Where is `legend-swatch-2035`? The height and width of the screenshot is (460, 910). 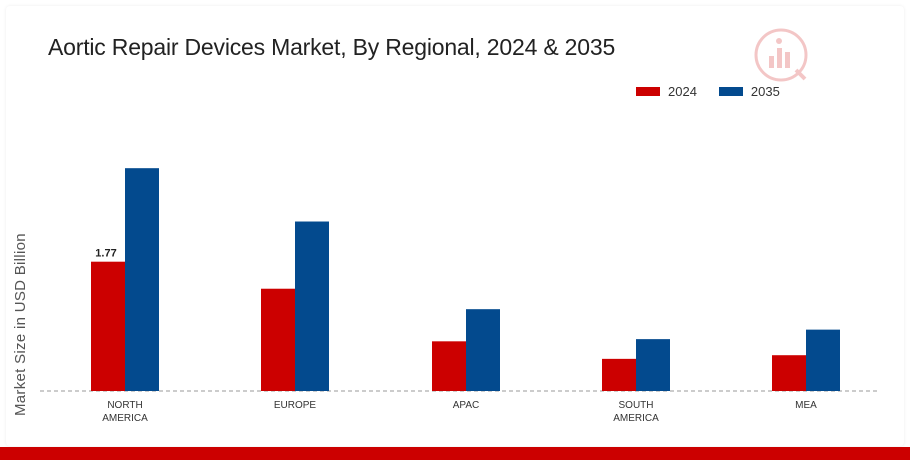
legend-swatch-2035 is located at coordinates (730, 91).